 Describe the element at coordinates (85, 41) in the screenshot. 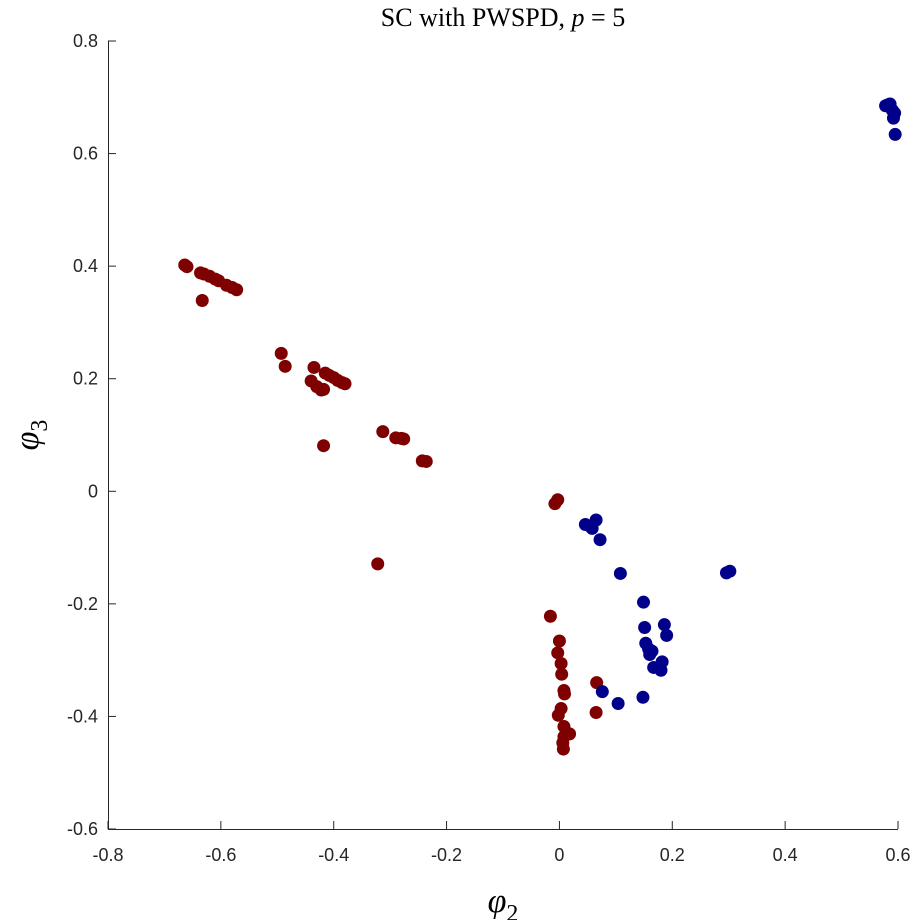

I see `y-tick-label: 0.8` at that location.